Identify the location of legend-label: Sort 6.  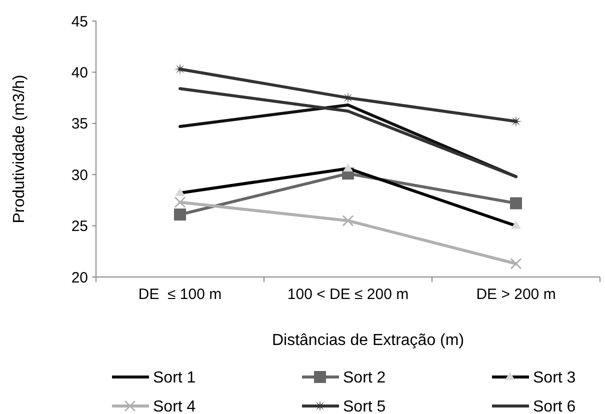
(554, 406).